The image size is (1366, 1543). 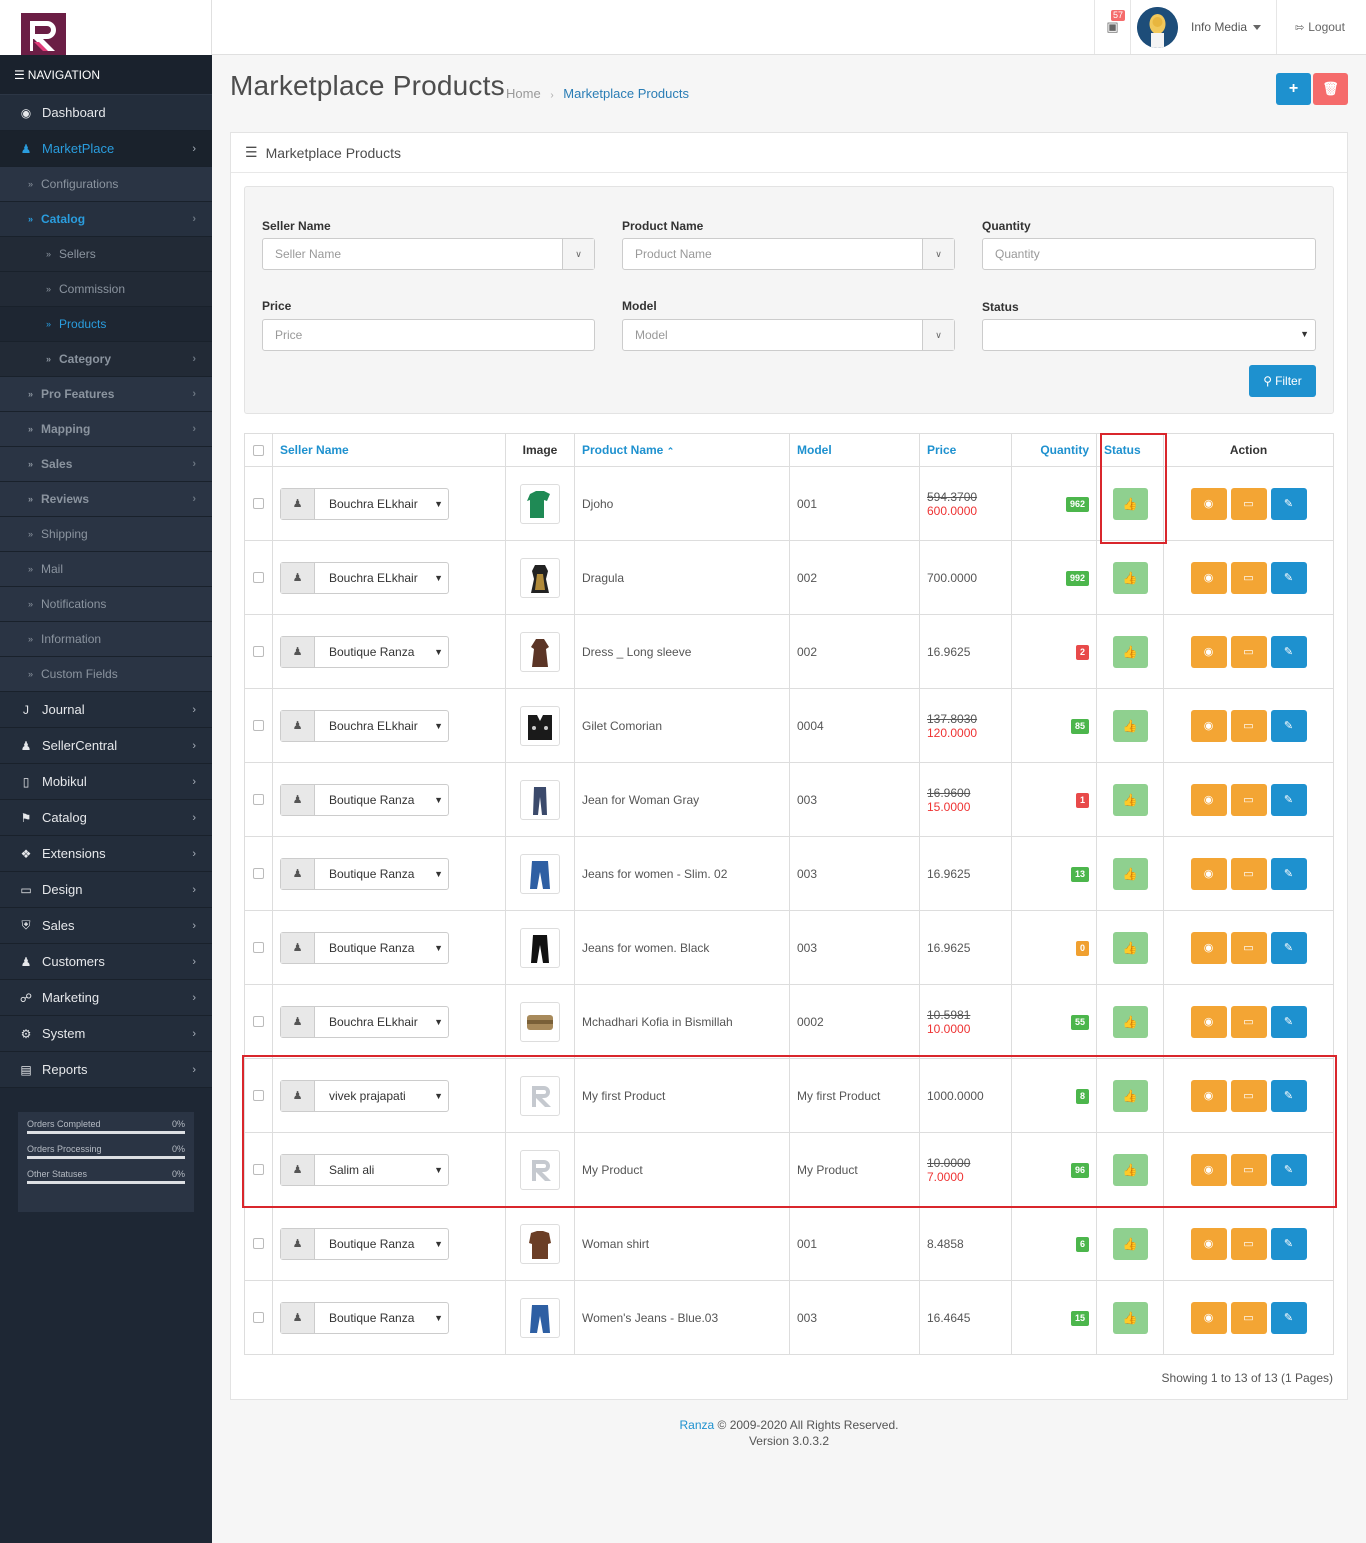 I want to click on sort-price-link: Price, so click(x=942, y=450).